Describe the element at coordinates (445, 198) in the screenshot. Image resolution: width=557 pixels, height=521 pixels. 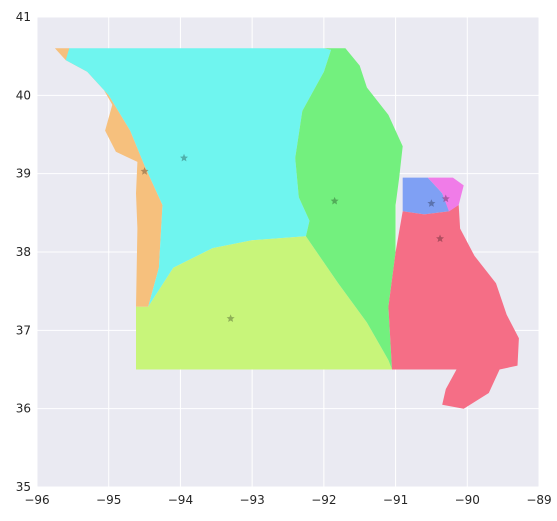
I see `centroid-star-st-louis-cluster` at that location.